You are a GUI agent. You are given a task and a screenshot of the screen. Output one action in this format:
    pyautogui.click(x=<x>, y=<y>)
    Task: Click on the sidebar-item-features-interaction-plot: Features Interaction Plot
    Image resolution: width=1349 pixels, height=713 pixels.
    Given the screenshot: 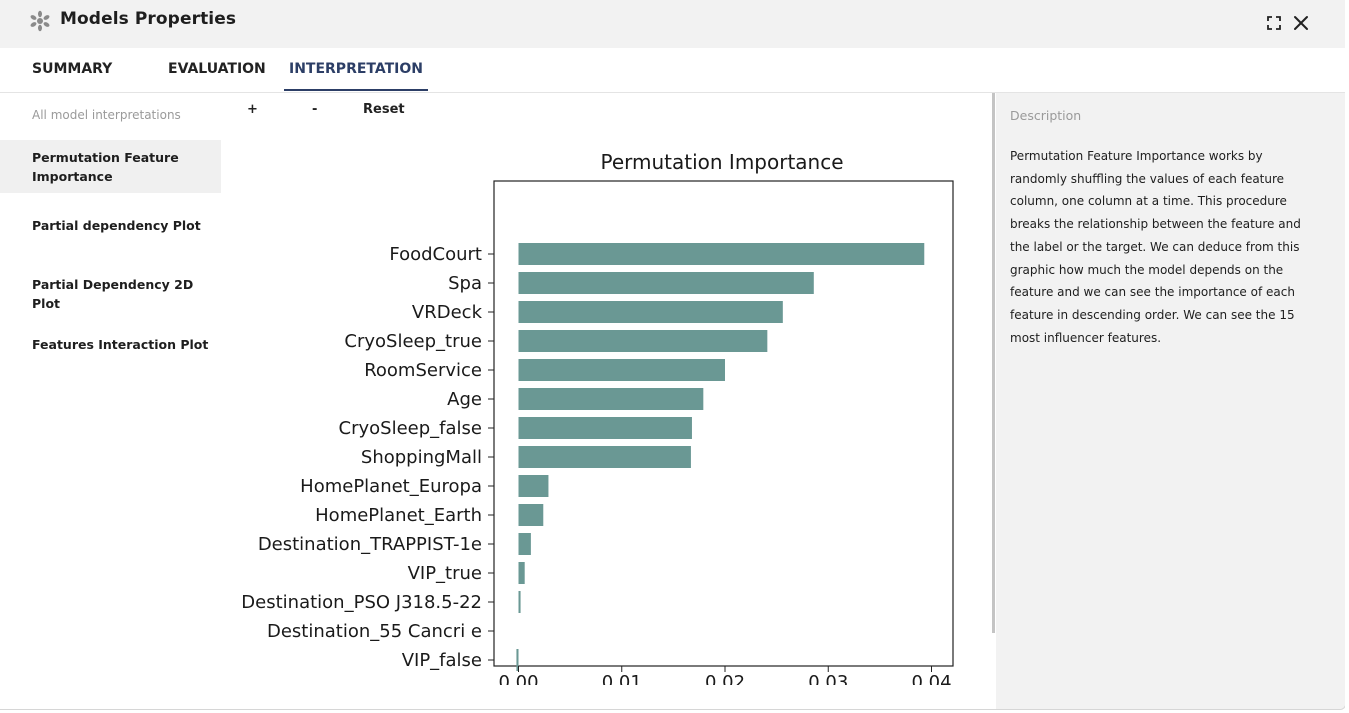 What is the action you would take?
    pyautogui.click(x=120, y=344)
    